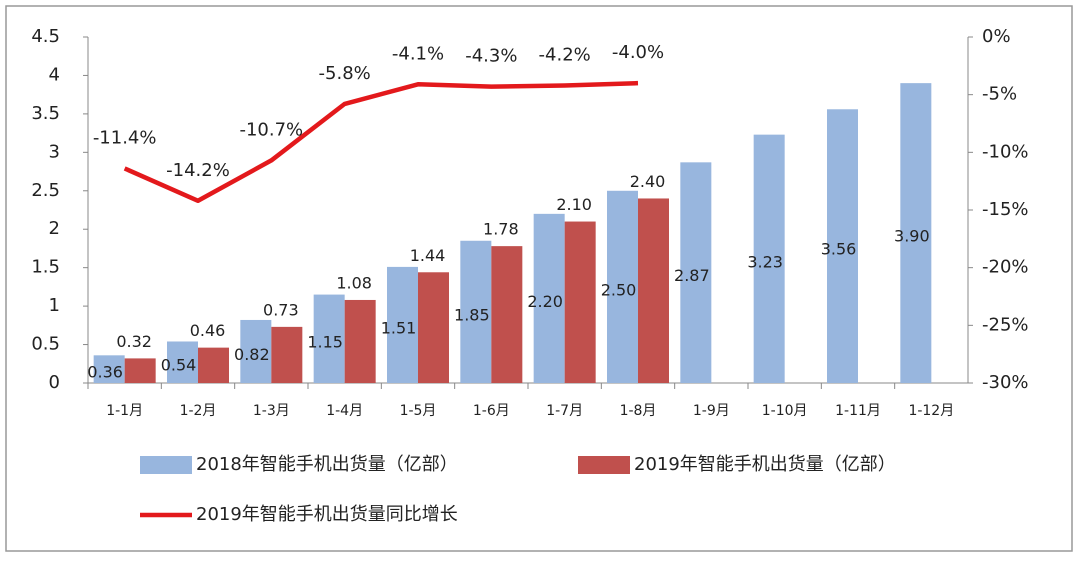 The width and height of the screenshot is (1080, 561). I want to click on value-label: 0.36, so click(105, 372).